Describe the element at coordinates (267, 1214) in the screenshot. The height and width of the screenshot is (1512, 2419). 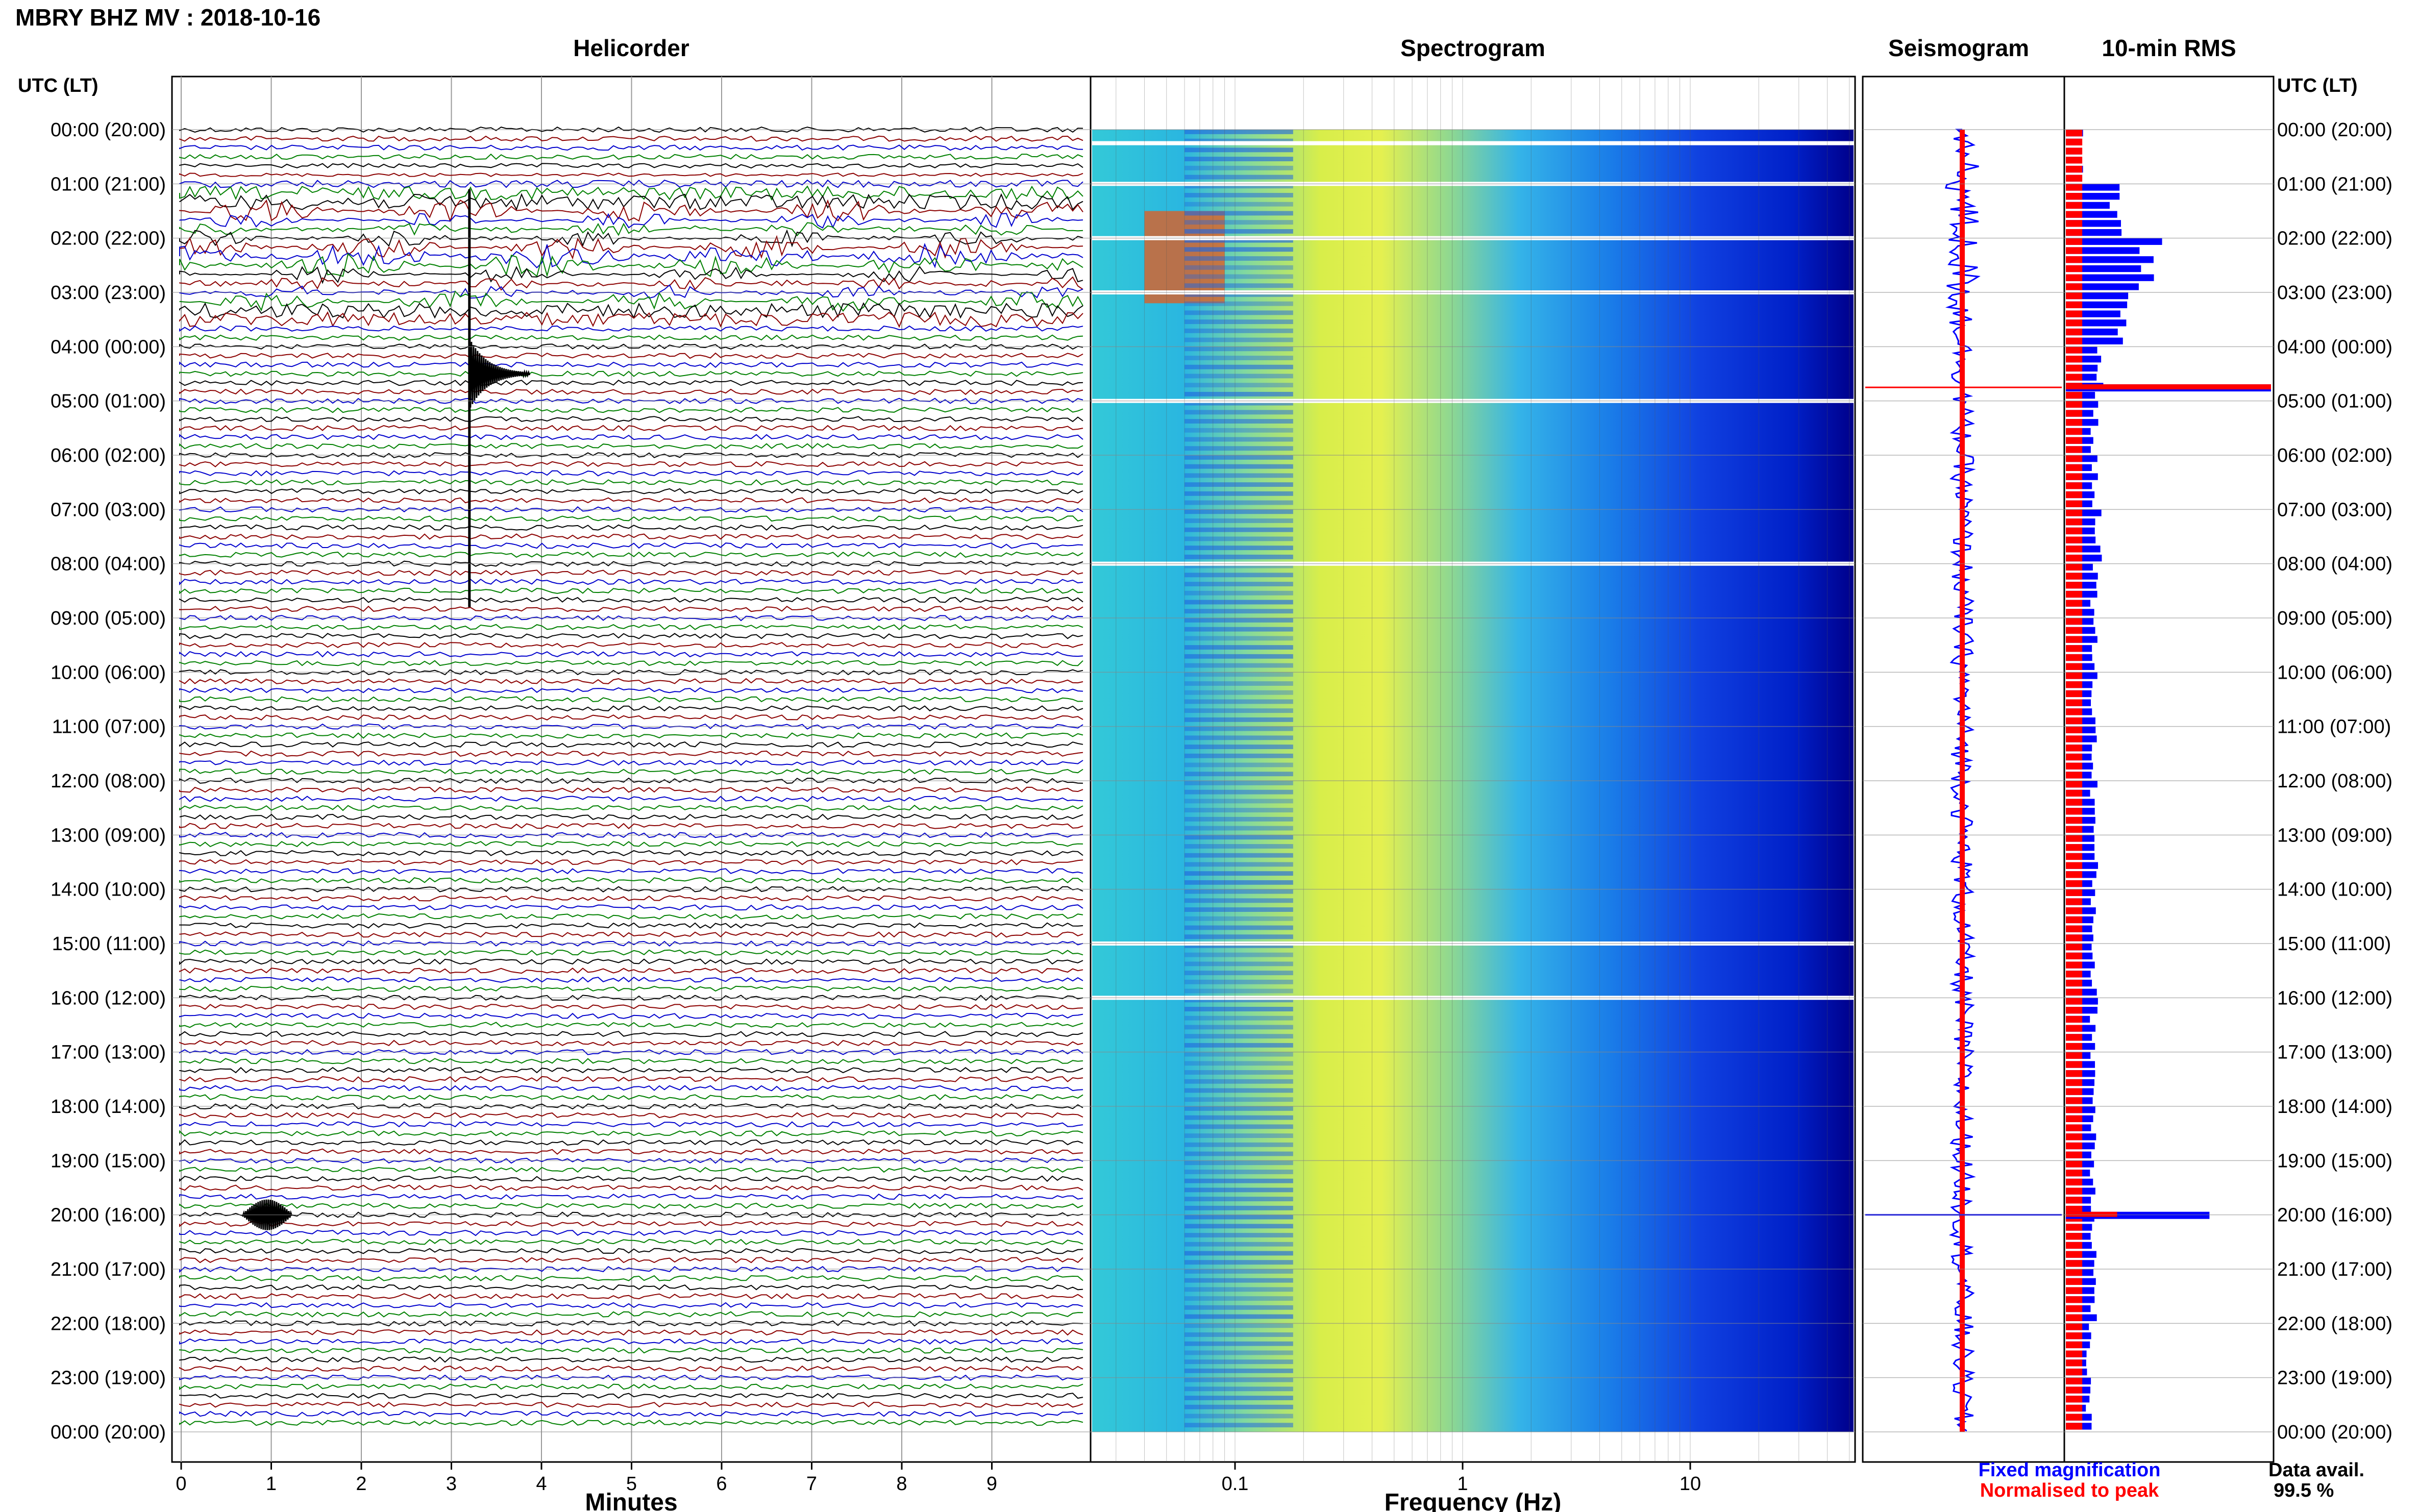
I see `helicorder-event-burst` at that location.